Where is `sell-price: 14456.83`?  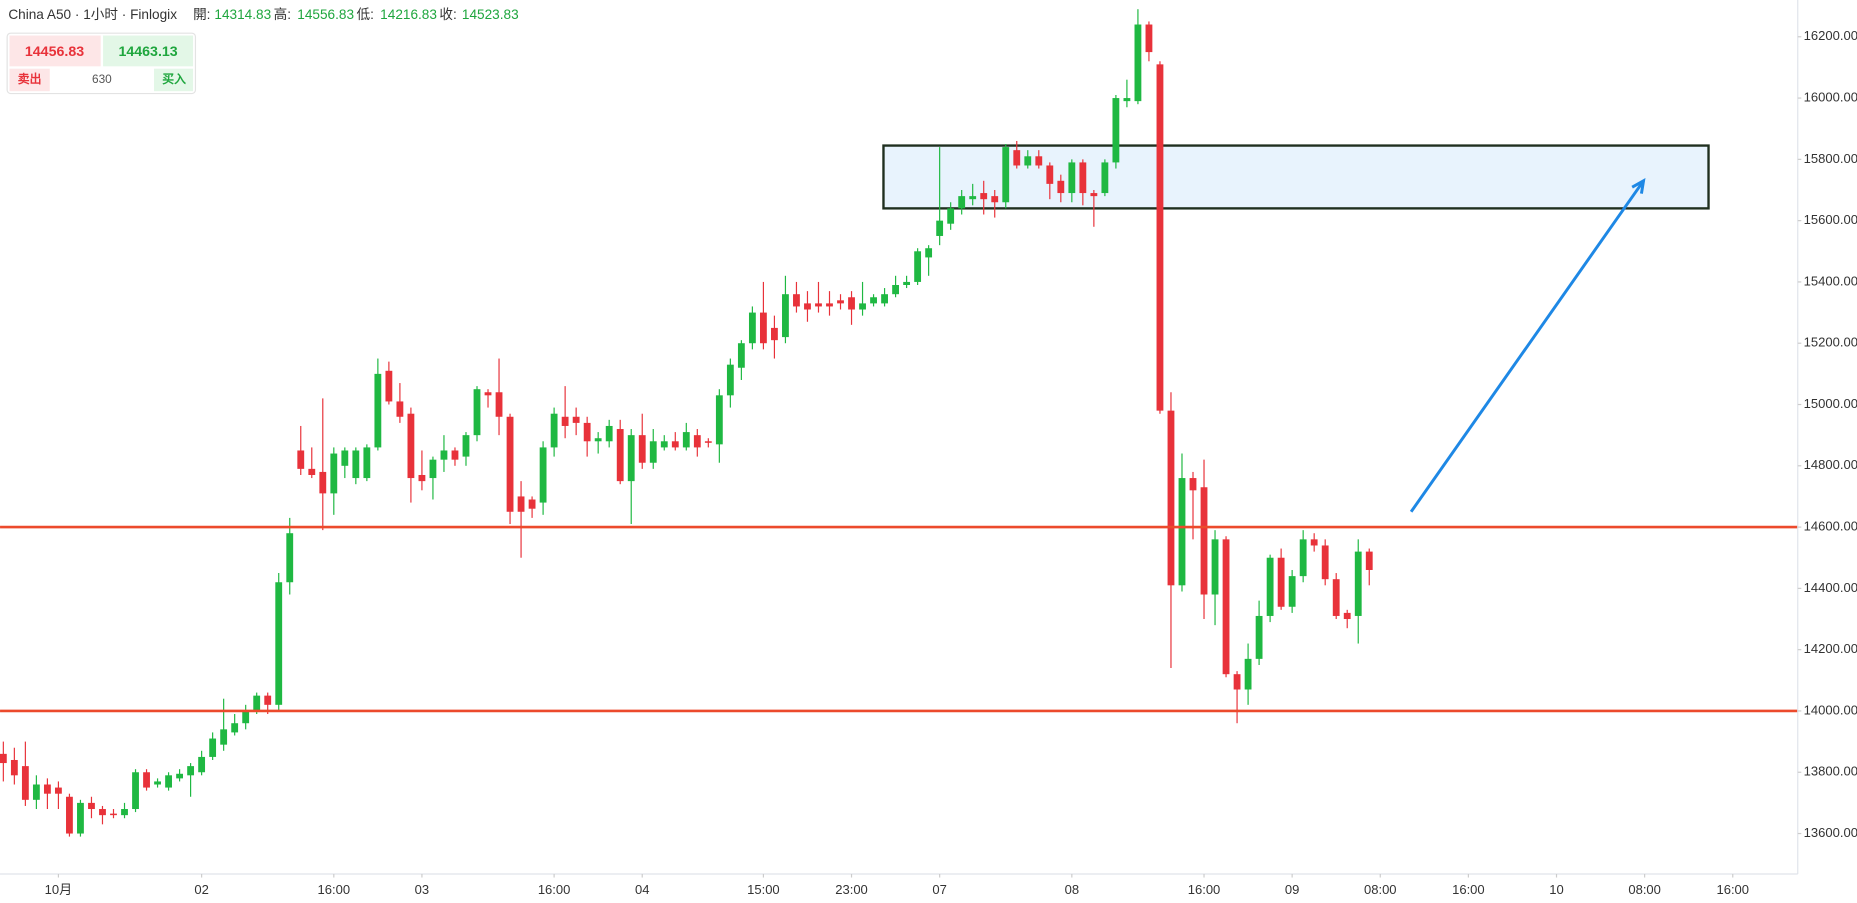
sell-price: 14456.83 is located at coordinates (54, 52).